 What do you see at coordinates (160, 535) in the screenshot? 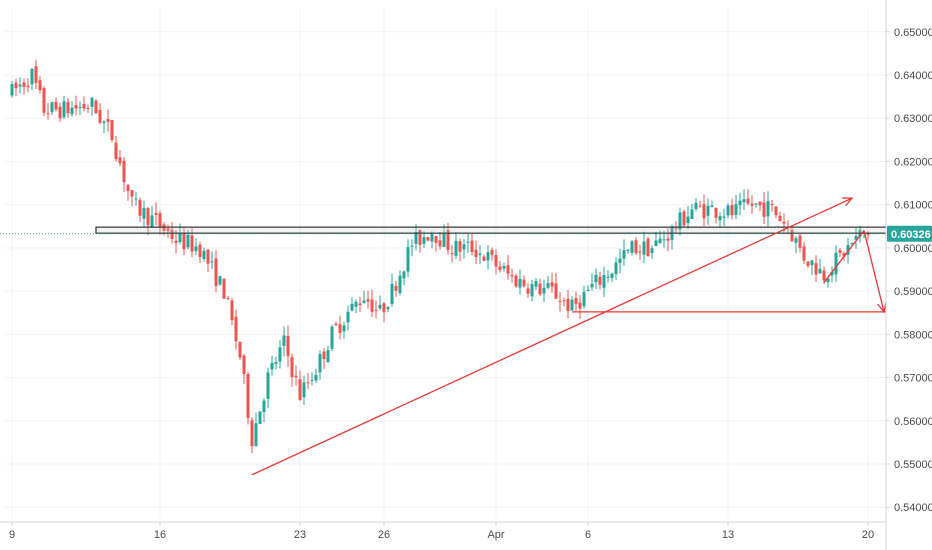
I see `x-tick-label: 16` at bounding box center [160, 535].